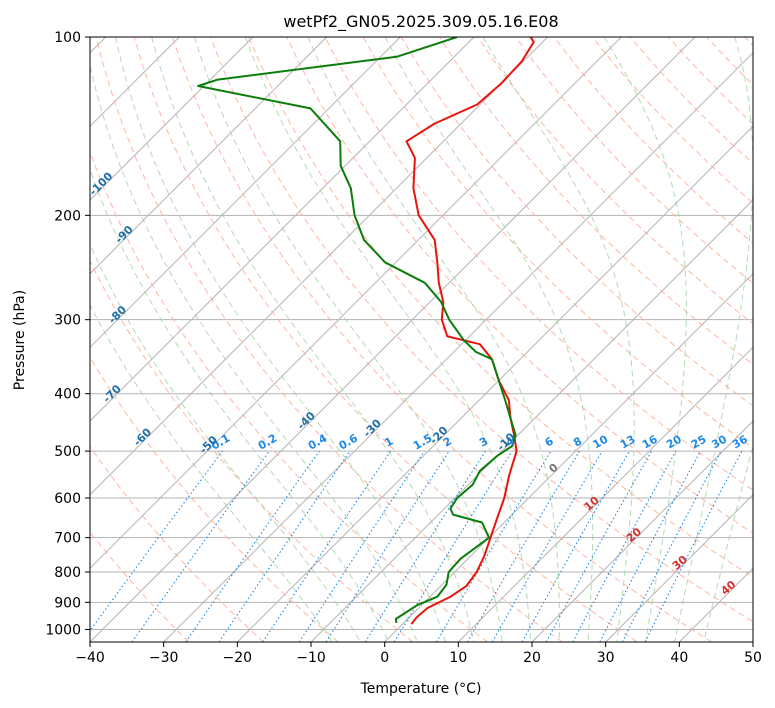 The width and height of the screenshot is (775, 708). What do you see at coordinates (67, 573) in the screenshot?
I see `y-tick-label: 800` at bounding box center [67, 573].